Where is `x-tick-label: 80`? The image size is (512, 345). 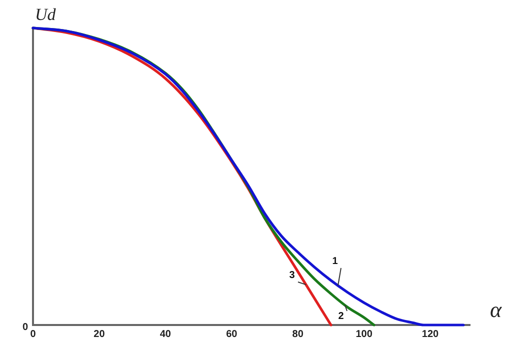
x-tick-label: 80 is located at coordinates (298, 334).